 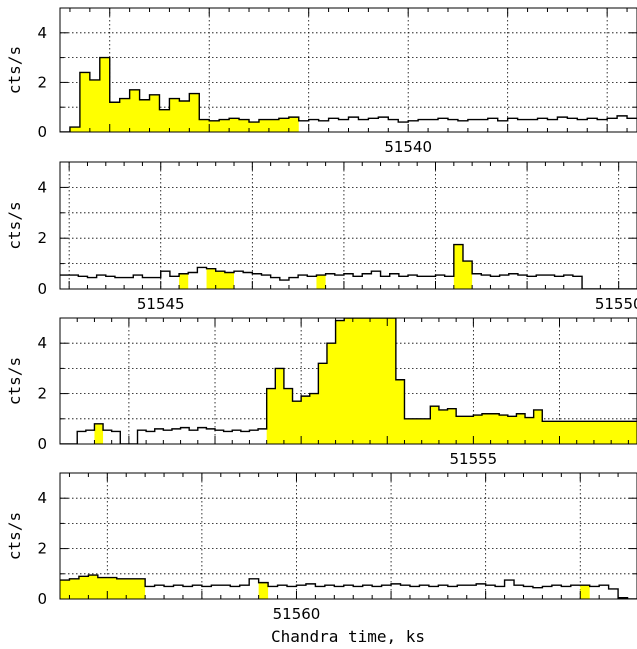 I want to click on x-tick-label: 51560, so click(x=297, y=614).